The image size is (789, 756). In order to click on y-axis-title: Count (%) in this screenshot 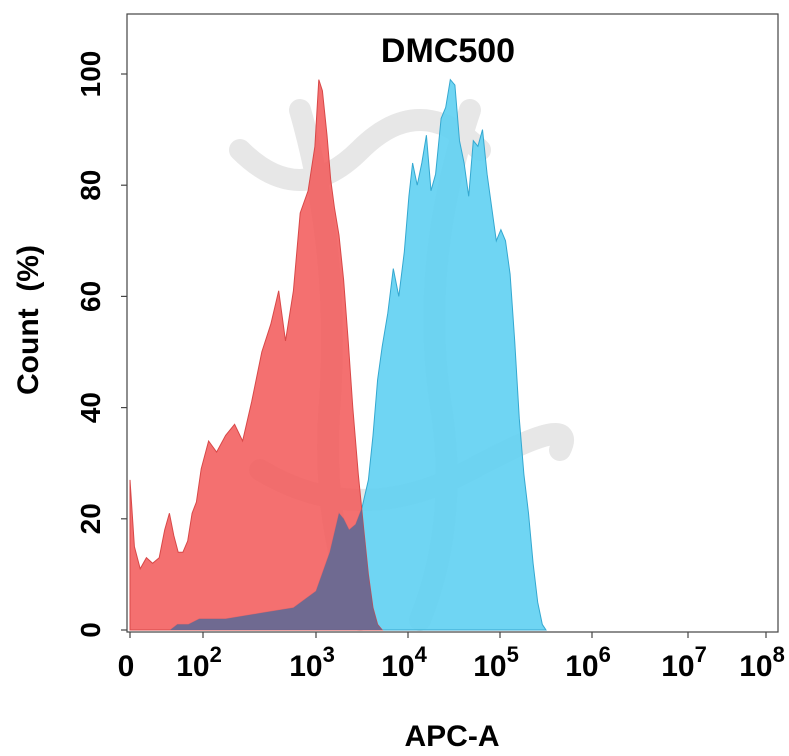, I will do `click(28, 320)`.